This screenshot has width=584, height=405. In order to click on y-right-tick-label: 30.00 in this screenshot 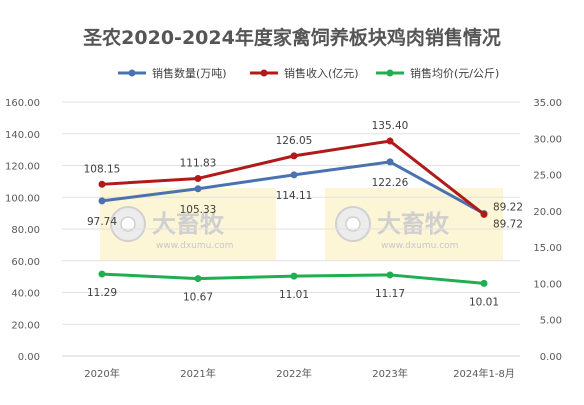, I will do `click(547, 139)`.